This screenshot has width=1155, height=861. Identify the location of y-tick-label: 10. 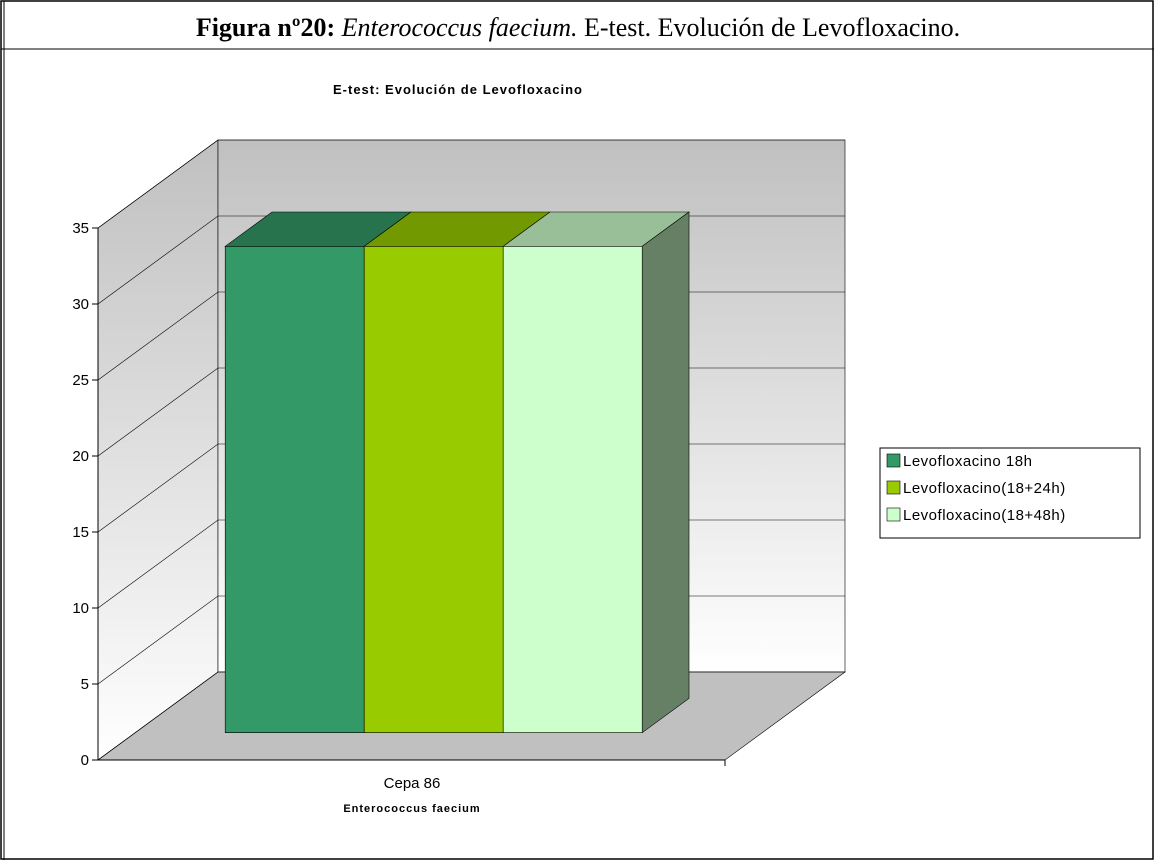
(80, 608).